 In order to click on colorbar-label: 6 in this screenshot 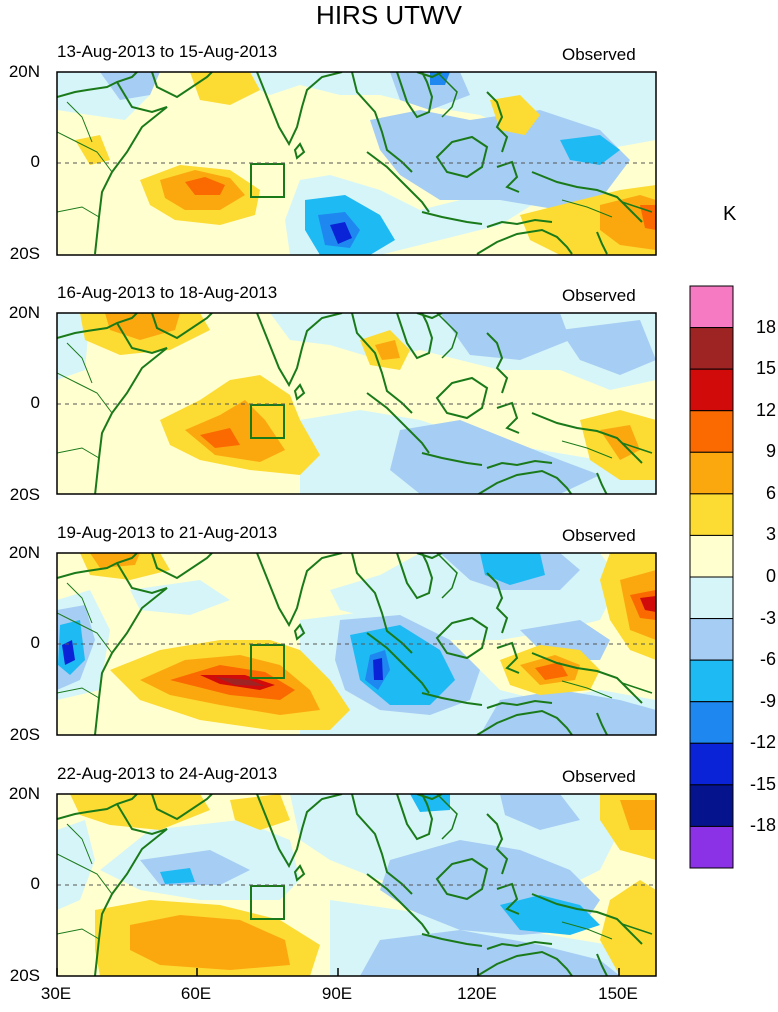, I will do `click(770, 492)`.